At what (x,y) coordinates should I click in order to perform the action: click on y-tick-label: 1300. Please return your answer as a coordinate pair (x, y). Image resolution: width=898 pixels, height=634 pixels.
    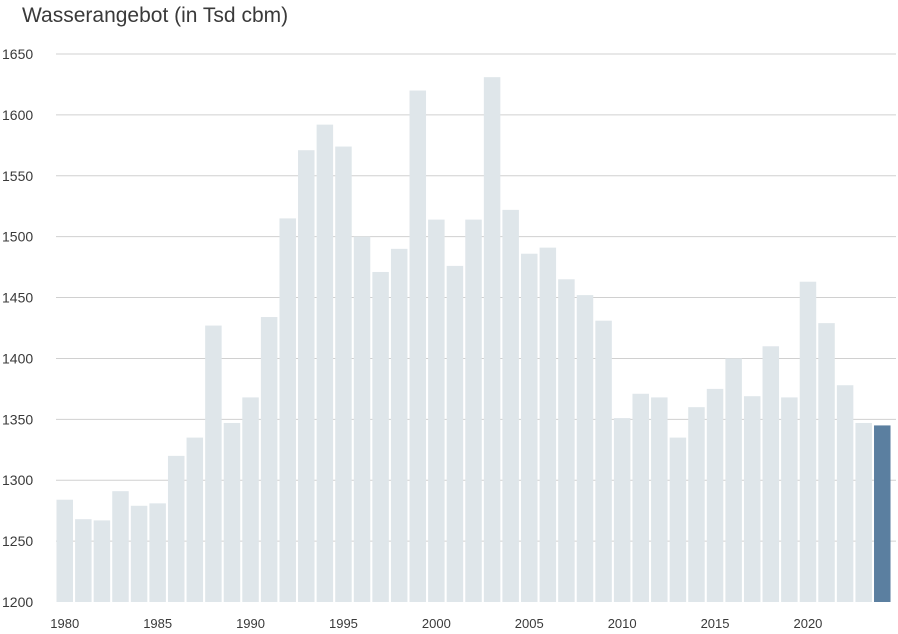
    Looking at the image, I should click on (17, 480).